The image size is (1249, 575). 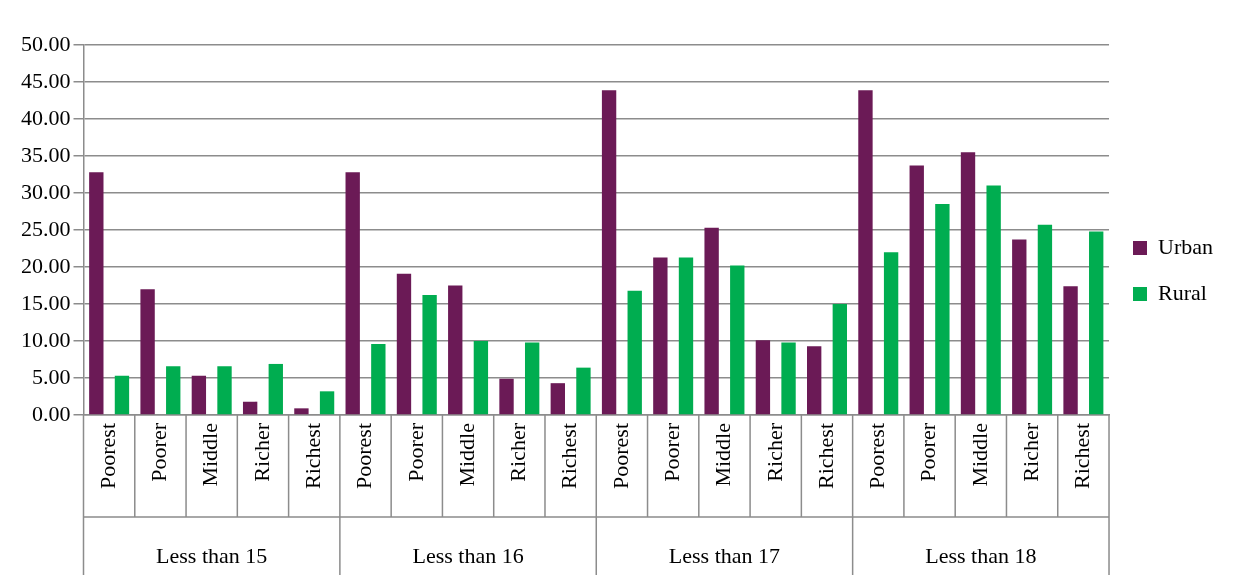 What do you see at coordinates (46, 154) in the screenshot?
I see `y-tick-label: 35.00` at bounding box center [46, 154].